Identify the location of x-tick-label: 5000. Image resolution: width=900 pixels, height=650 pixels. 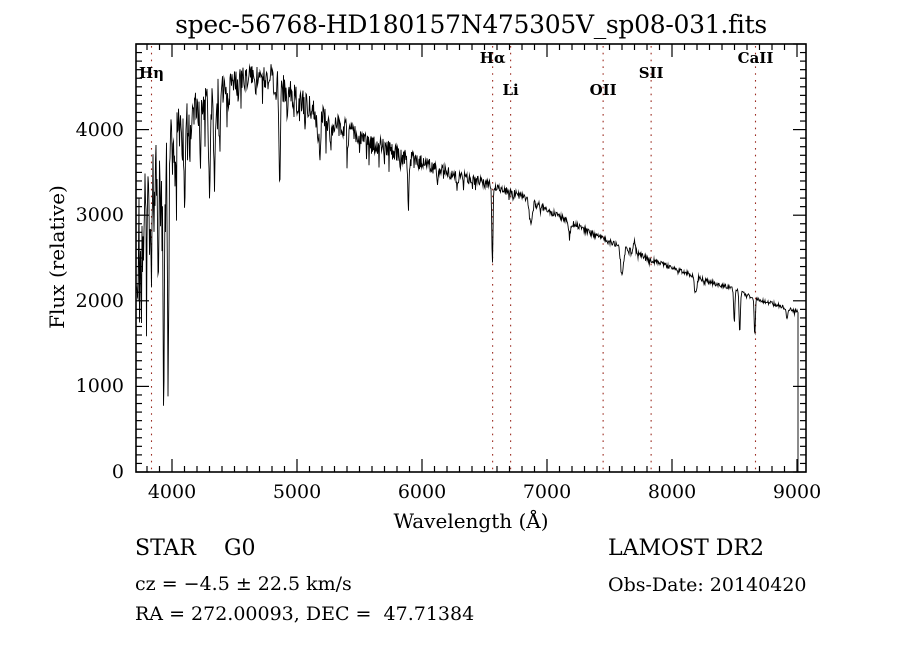
(297, 492).